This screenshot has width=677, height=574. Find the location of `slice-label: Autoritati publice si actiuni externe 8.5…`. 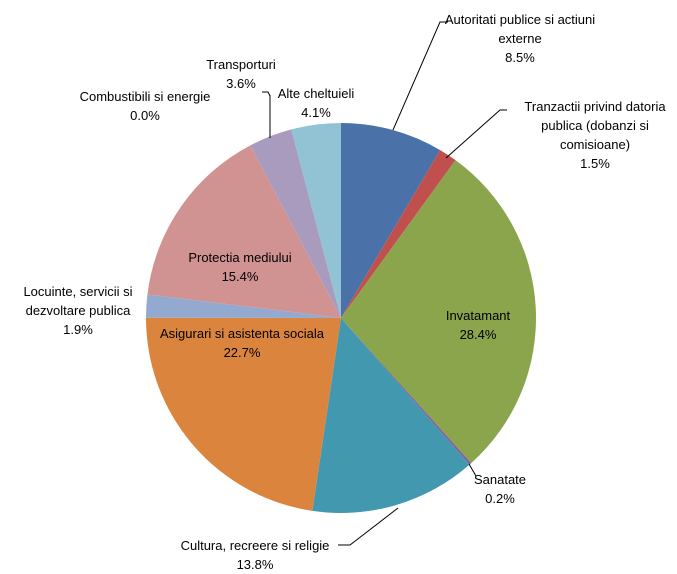

slice-label: Autoritati publice si actiuni externe 8.5… is located at coordinates (520, 38).